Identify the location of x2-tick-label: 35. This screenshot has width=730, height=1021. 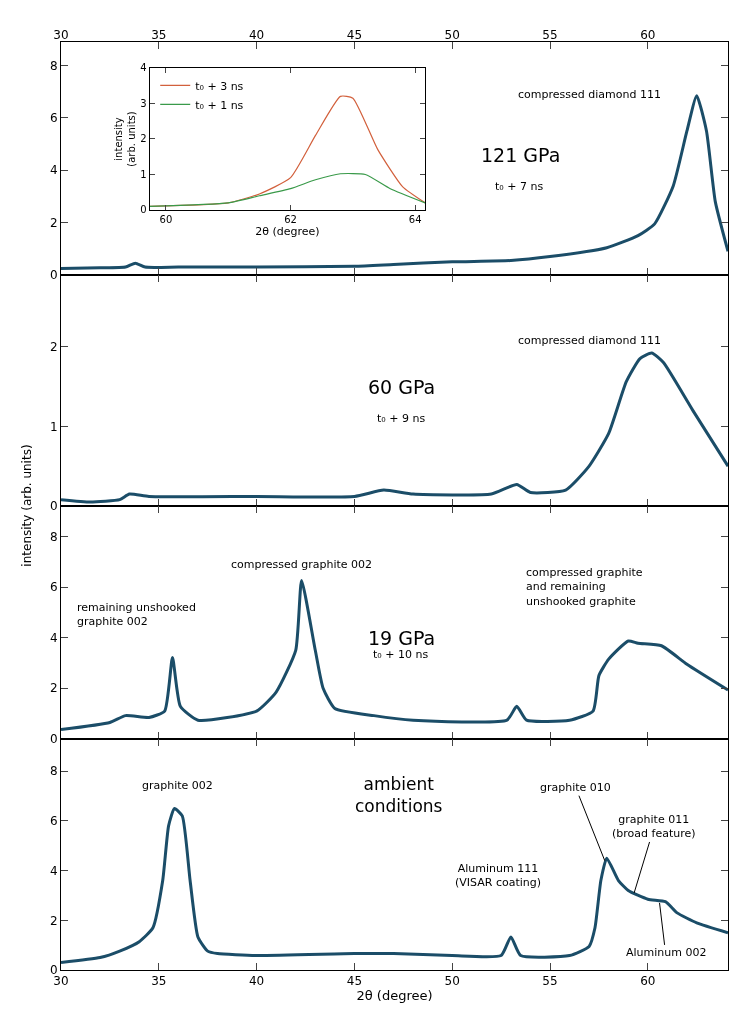
(159, 34).